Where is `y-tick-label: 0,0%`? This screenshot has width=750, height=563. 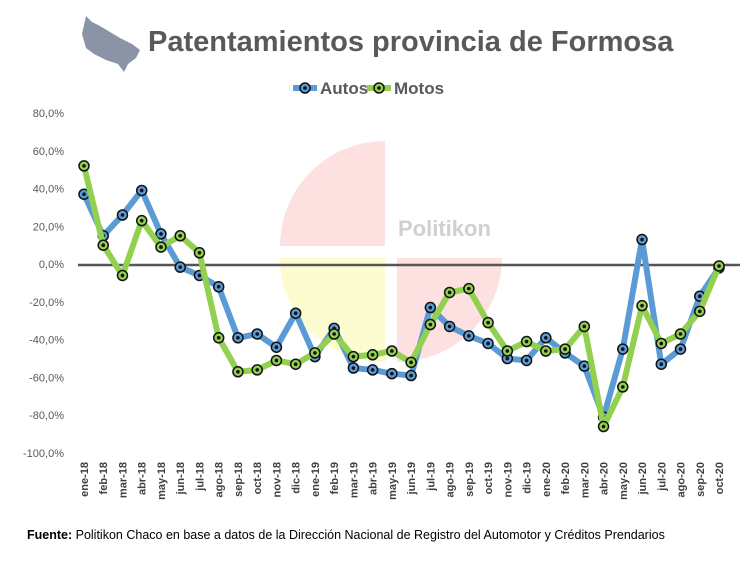 y-tick-label: 0,0% is located at coordinates (51, 265).